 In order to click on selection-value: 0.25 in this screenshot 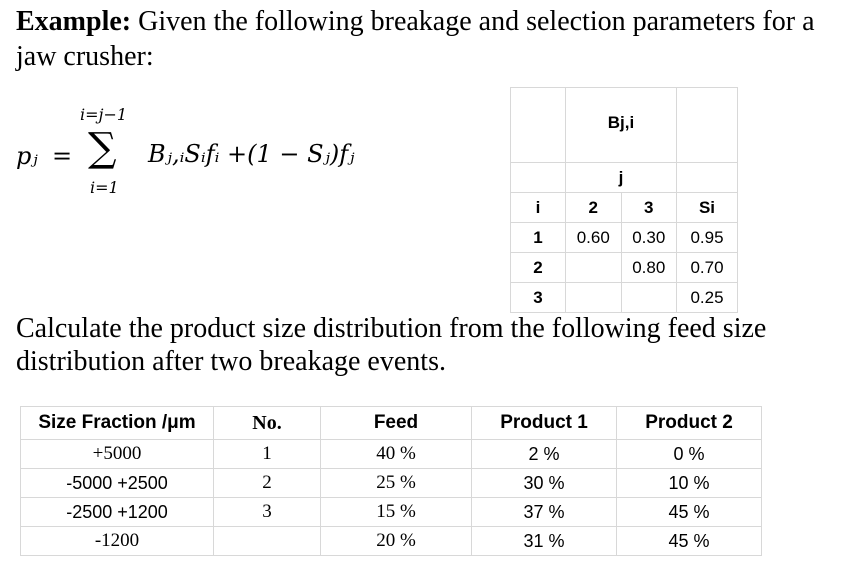, I will do `click(707, 297)`.